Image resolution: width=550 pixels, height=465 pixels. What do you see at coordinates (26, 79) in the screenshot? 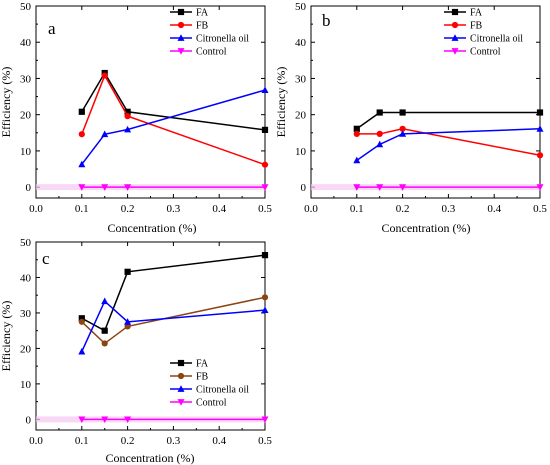
I see `y-tick-label: 30` at bounding box center [26, 79].